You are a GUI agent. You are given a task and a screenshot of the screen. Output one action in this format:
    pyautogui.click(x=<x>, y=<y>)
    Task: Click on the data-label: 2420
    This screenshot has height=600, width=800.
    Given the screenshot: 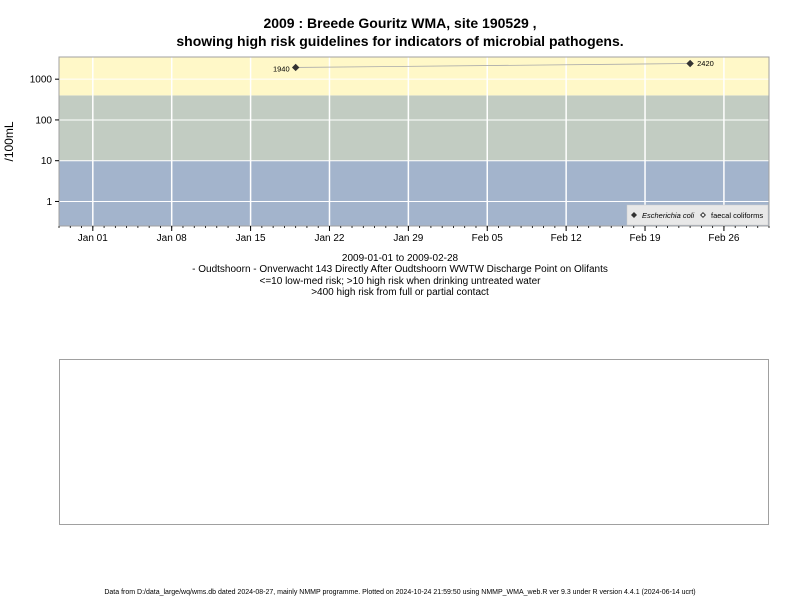 What is the action you would take?
    pyautogui.click(x=705, y=63)
    